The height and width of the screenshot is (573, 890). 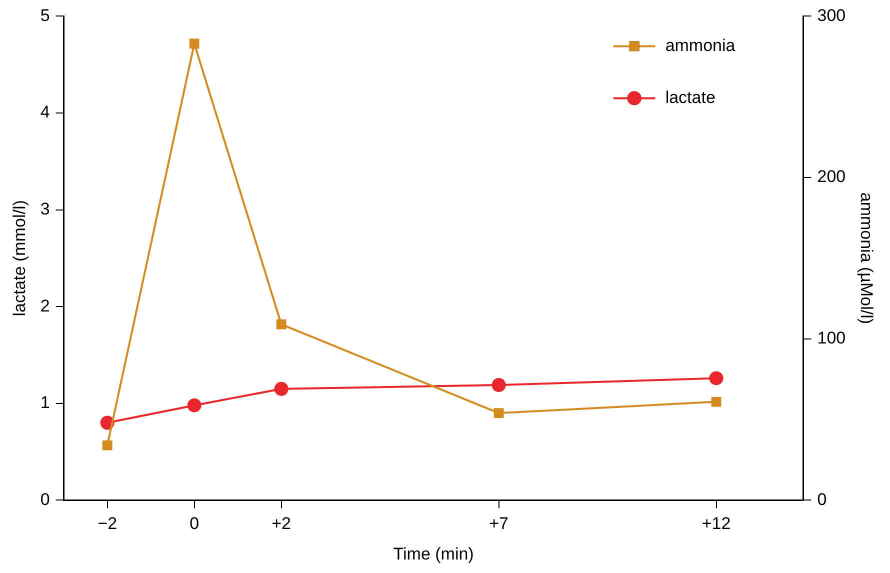 What do you see at coordinates (45, 402) in the screenshot?
I see `y-tick-label: 1` at bounding box center [45, 402].